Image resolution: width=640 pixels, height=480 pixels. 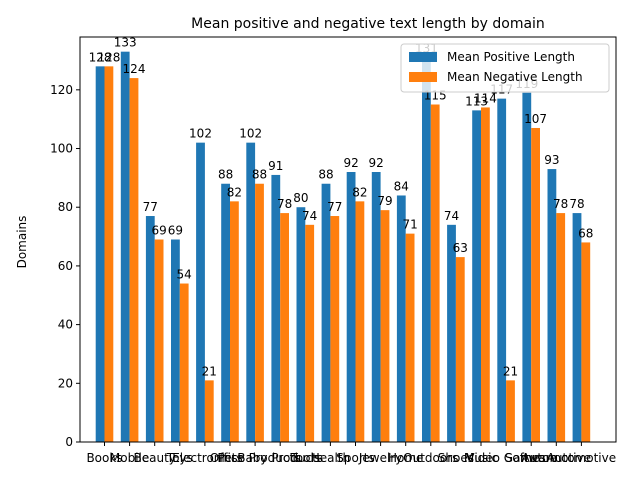 What do you see at coordinates (204, 458) in the screenshot?
I see `x-tick-label: Electronics` at bounding box center [204, 458].